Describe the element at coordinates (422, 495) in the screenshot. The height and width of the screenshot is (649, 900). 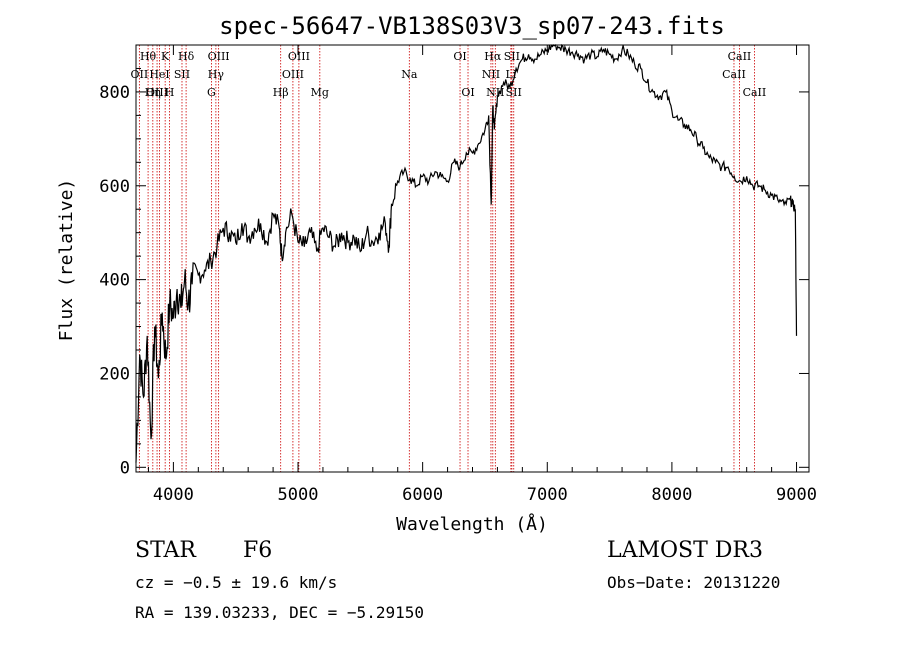
I see `x-tick-label: 6000` at that location.